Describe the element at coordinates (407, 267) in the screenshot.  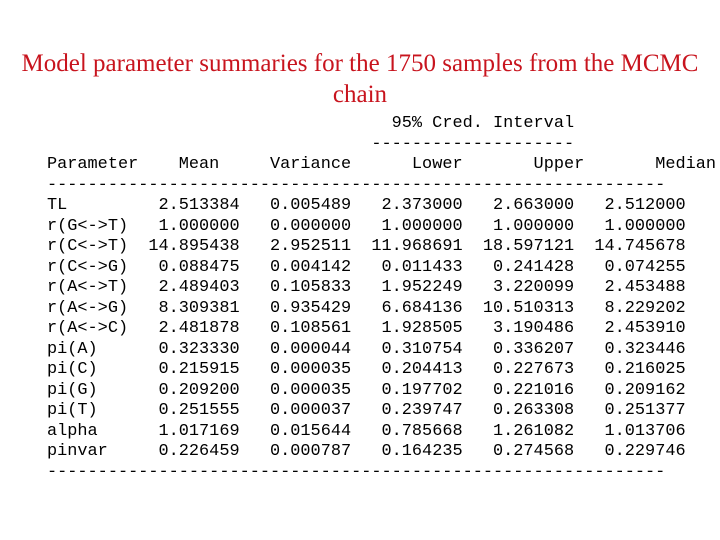
I see `table-cell: 0.011433` at that location.